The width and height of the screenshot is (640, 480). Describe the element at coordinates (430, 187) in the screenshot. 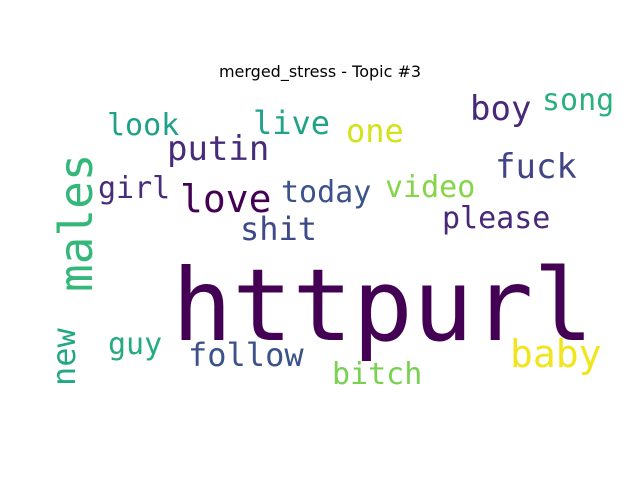

I see `word-video: video` at that location.